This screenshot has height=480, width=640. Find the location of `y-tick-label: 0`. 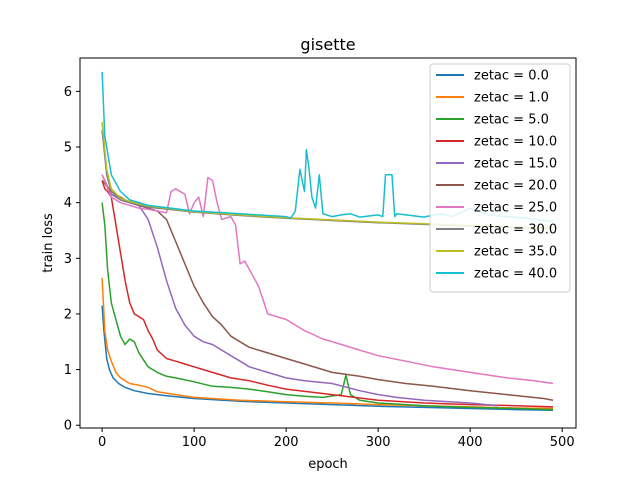

y-tick-label: 0 is located at coordinates (68, 426).